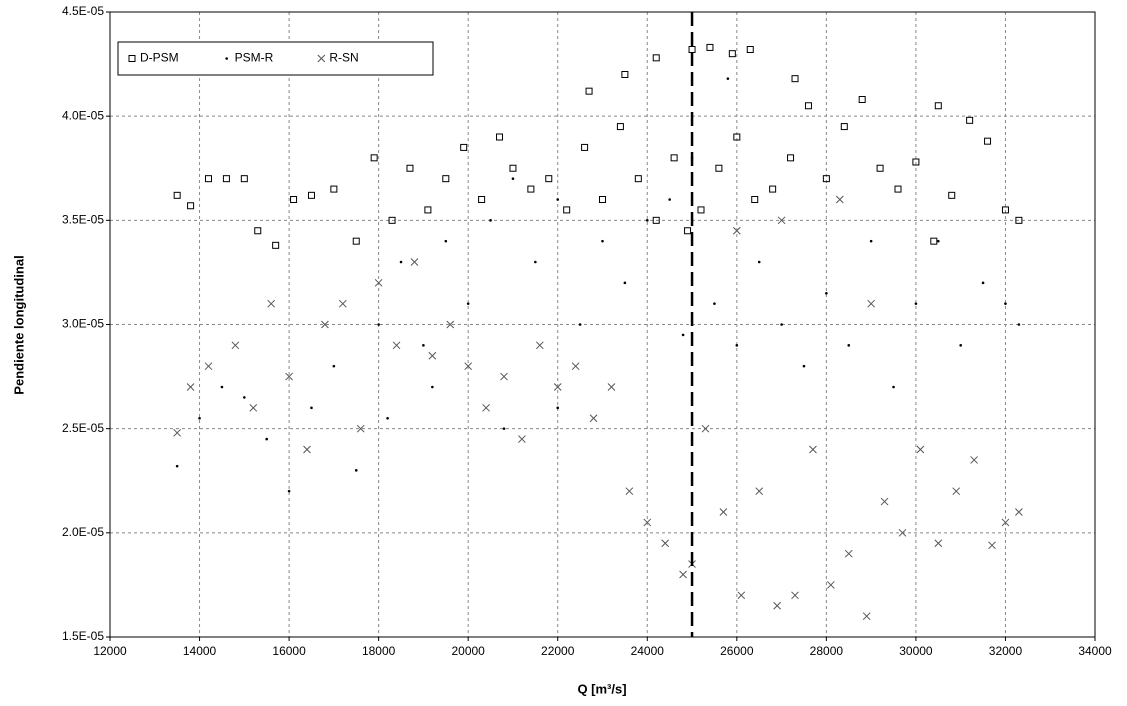 Image resolution: width=1127 pixels, height=706 pixels. What do you see at coordinates (83, 636) in the screenshot?
I see `y-tick-label: 1.5E-05` at bounding box center [83, 636].